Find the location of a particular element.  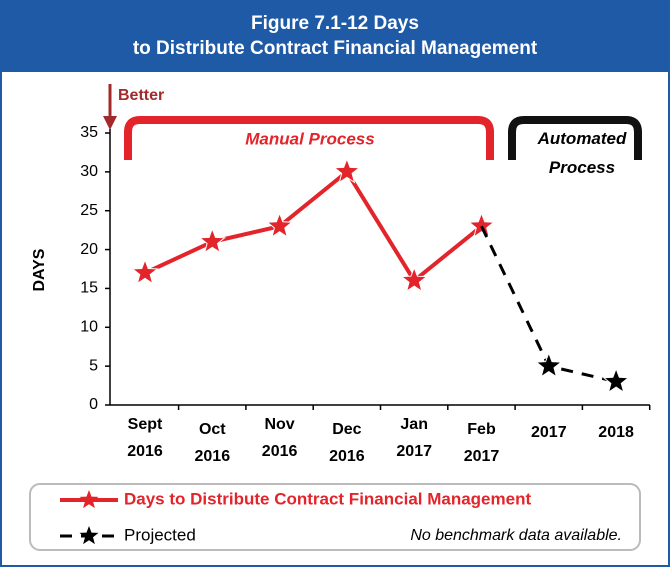

y-axis-label: DAYS is located at coordinates (39, 269).